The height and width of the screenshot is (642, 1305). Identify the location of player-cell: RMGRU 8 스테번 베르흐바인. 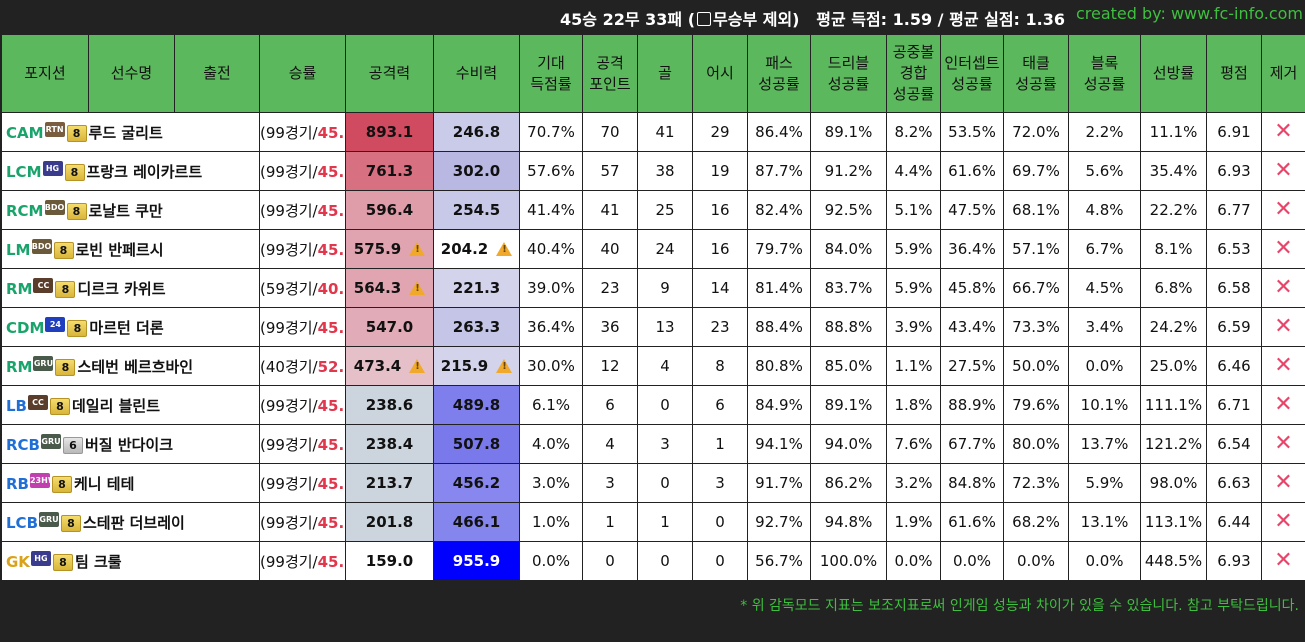
(130, 366).